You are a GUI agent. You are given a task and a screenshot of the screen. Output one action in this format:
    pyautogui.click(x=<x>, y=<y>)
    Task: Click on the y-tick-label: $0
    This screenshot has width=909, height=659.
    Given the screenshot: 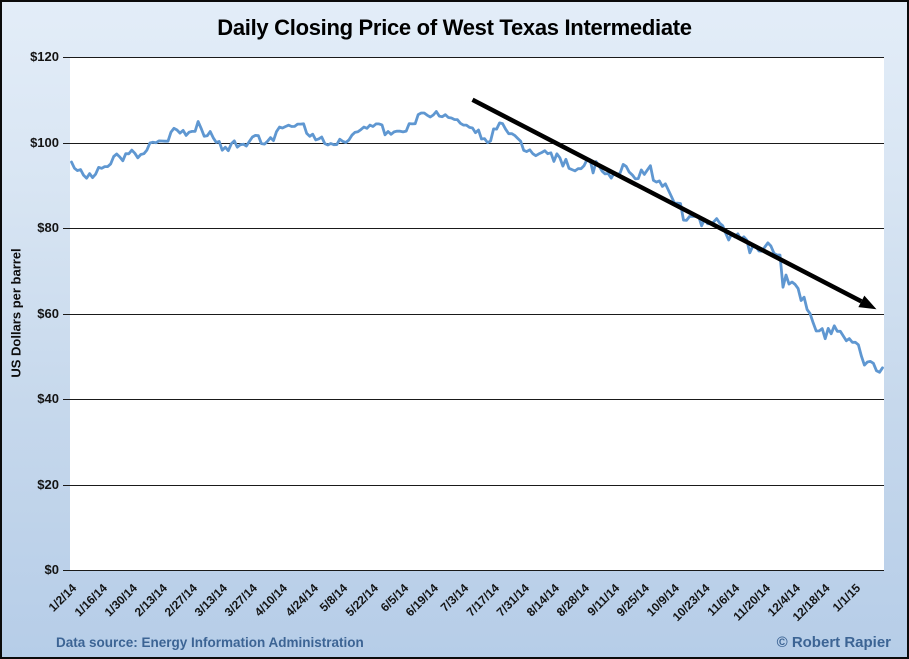 What is the action you would take?
    pyautogui.click(x=51, y=569)
    